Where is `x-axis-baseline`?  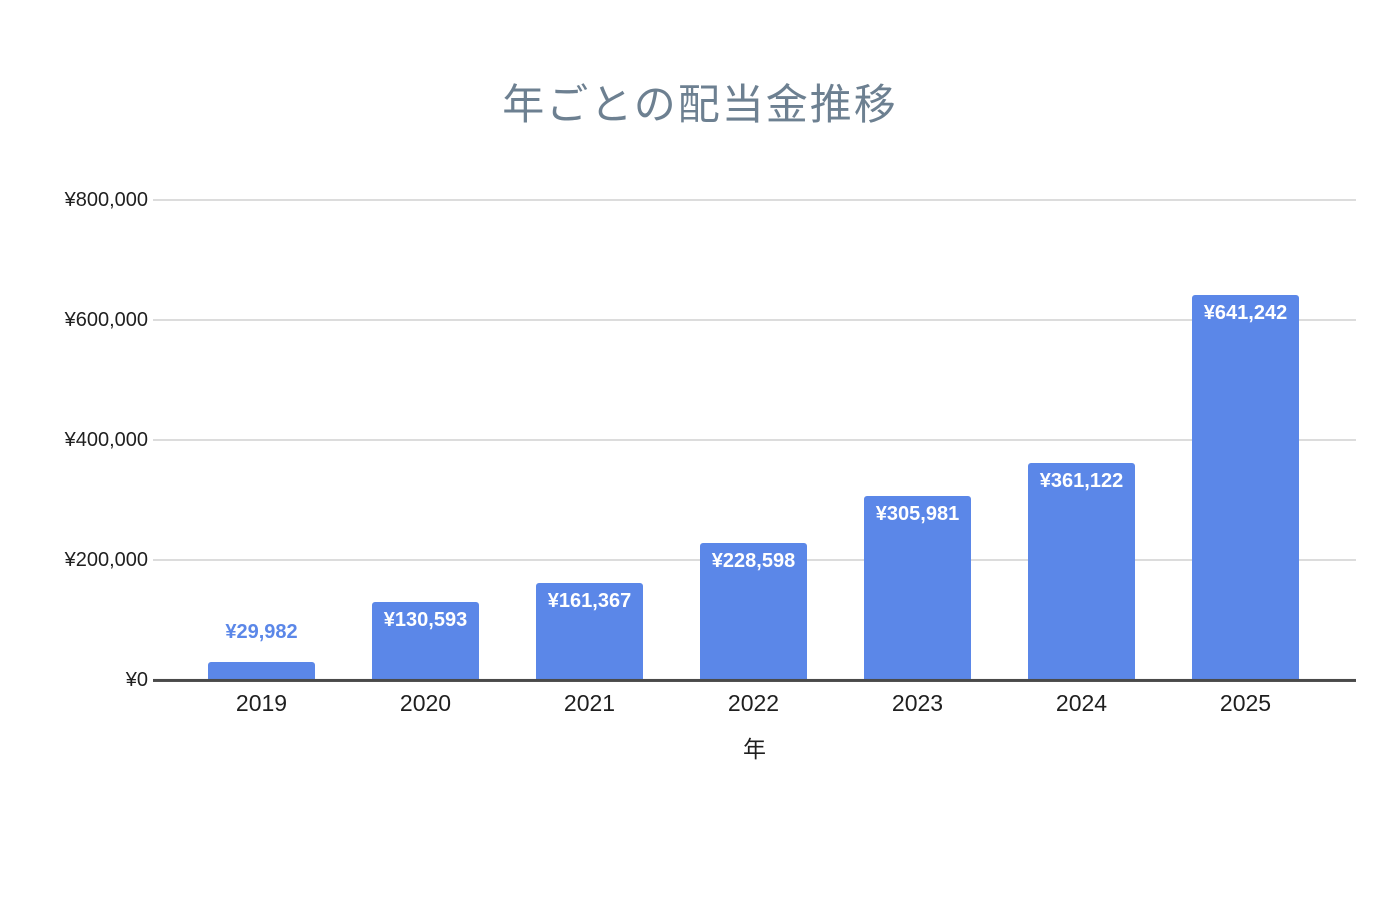 x-axis-baseline is located at coordinates (754, 680).